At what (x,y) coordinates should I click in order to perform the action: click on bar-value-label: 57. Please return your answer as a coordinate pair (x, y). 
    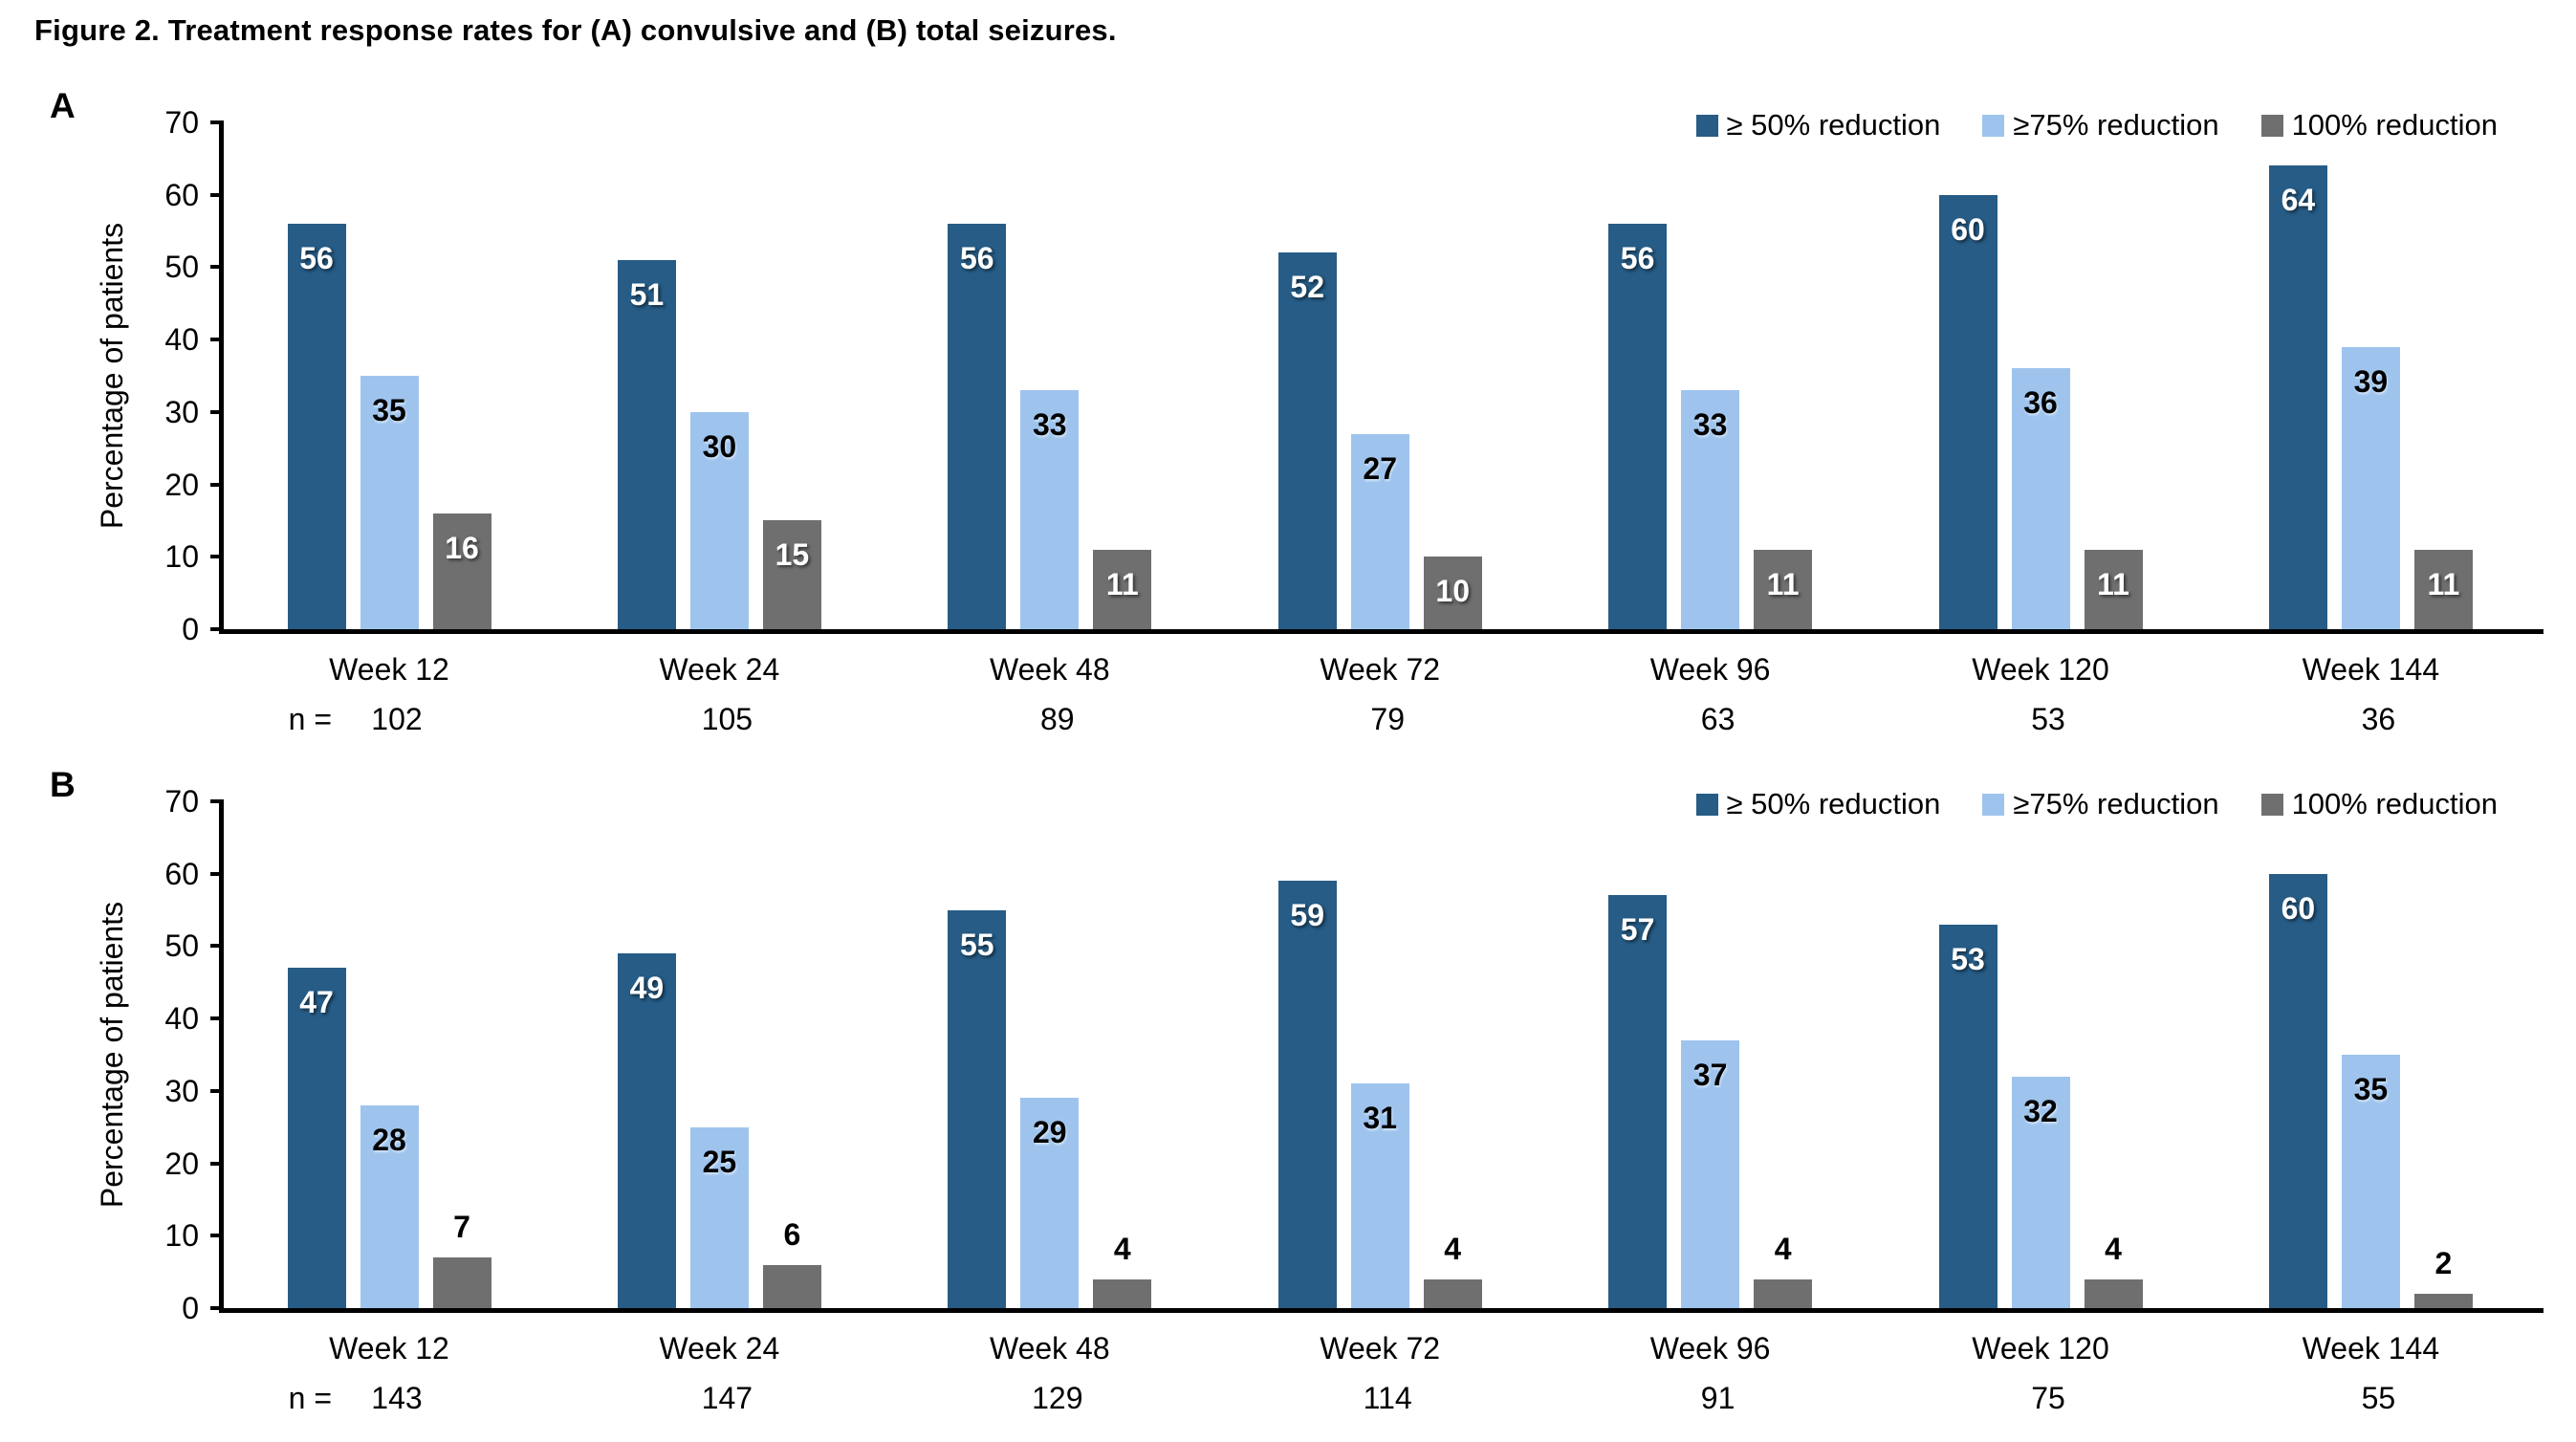
    Looking at the image, I should click on (1637, 930).